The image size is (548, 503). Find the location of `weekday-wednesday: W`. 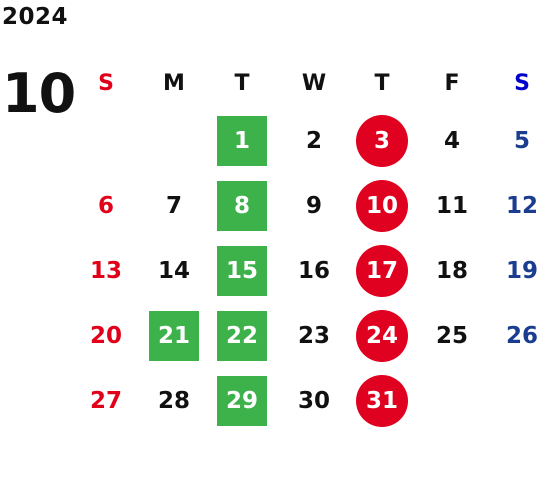

weekday-wednesday: W is located at coordinates (314, 83).